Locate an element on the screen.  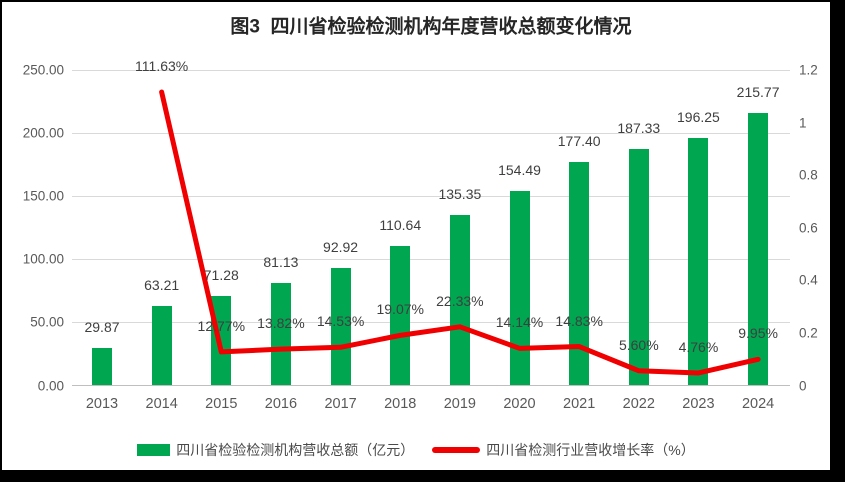
revenue-bar-label: 196.25 is located at coordinates (698, 116).